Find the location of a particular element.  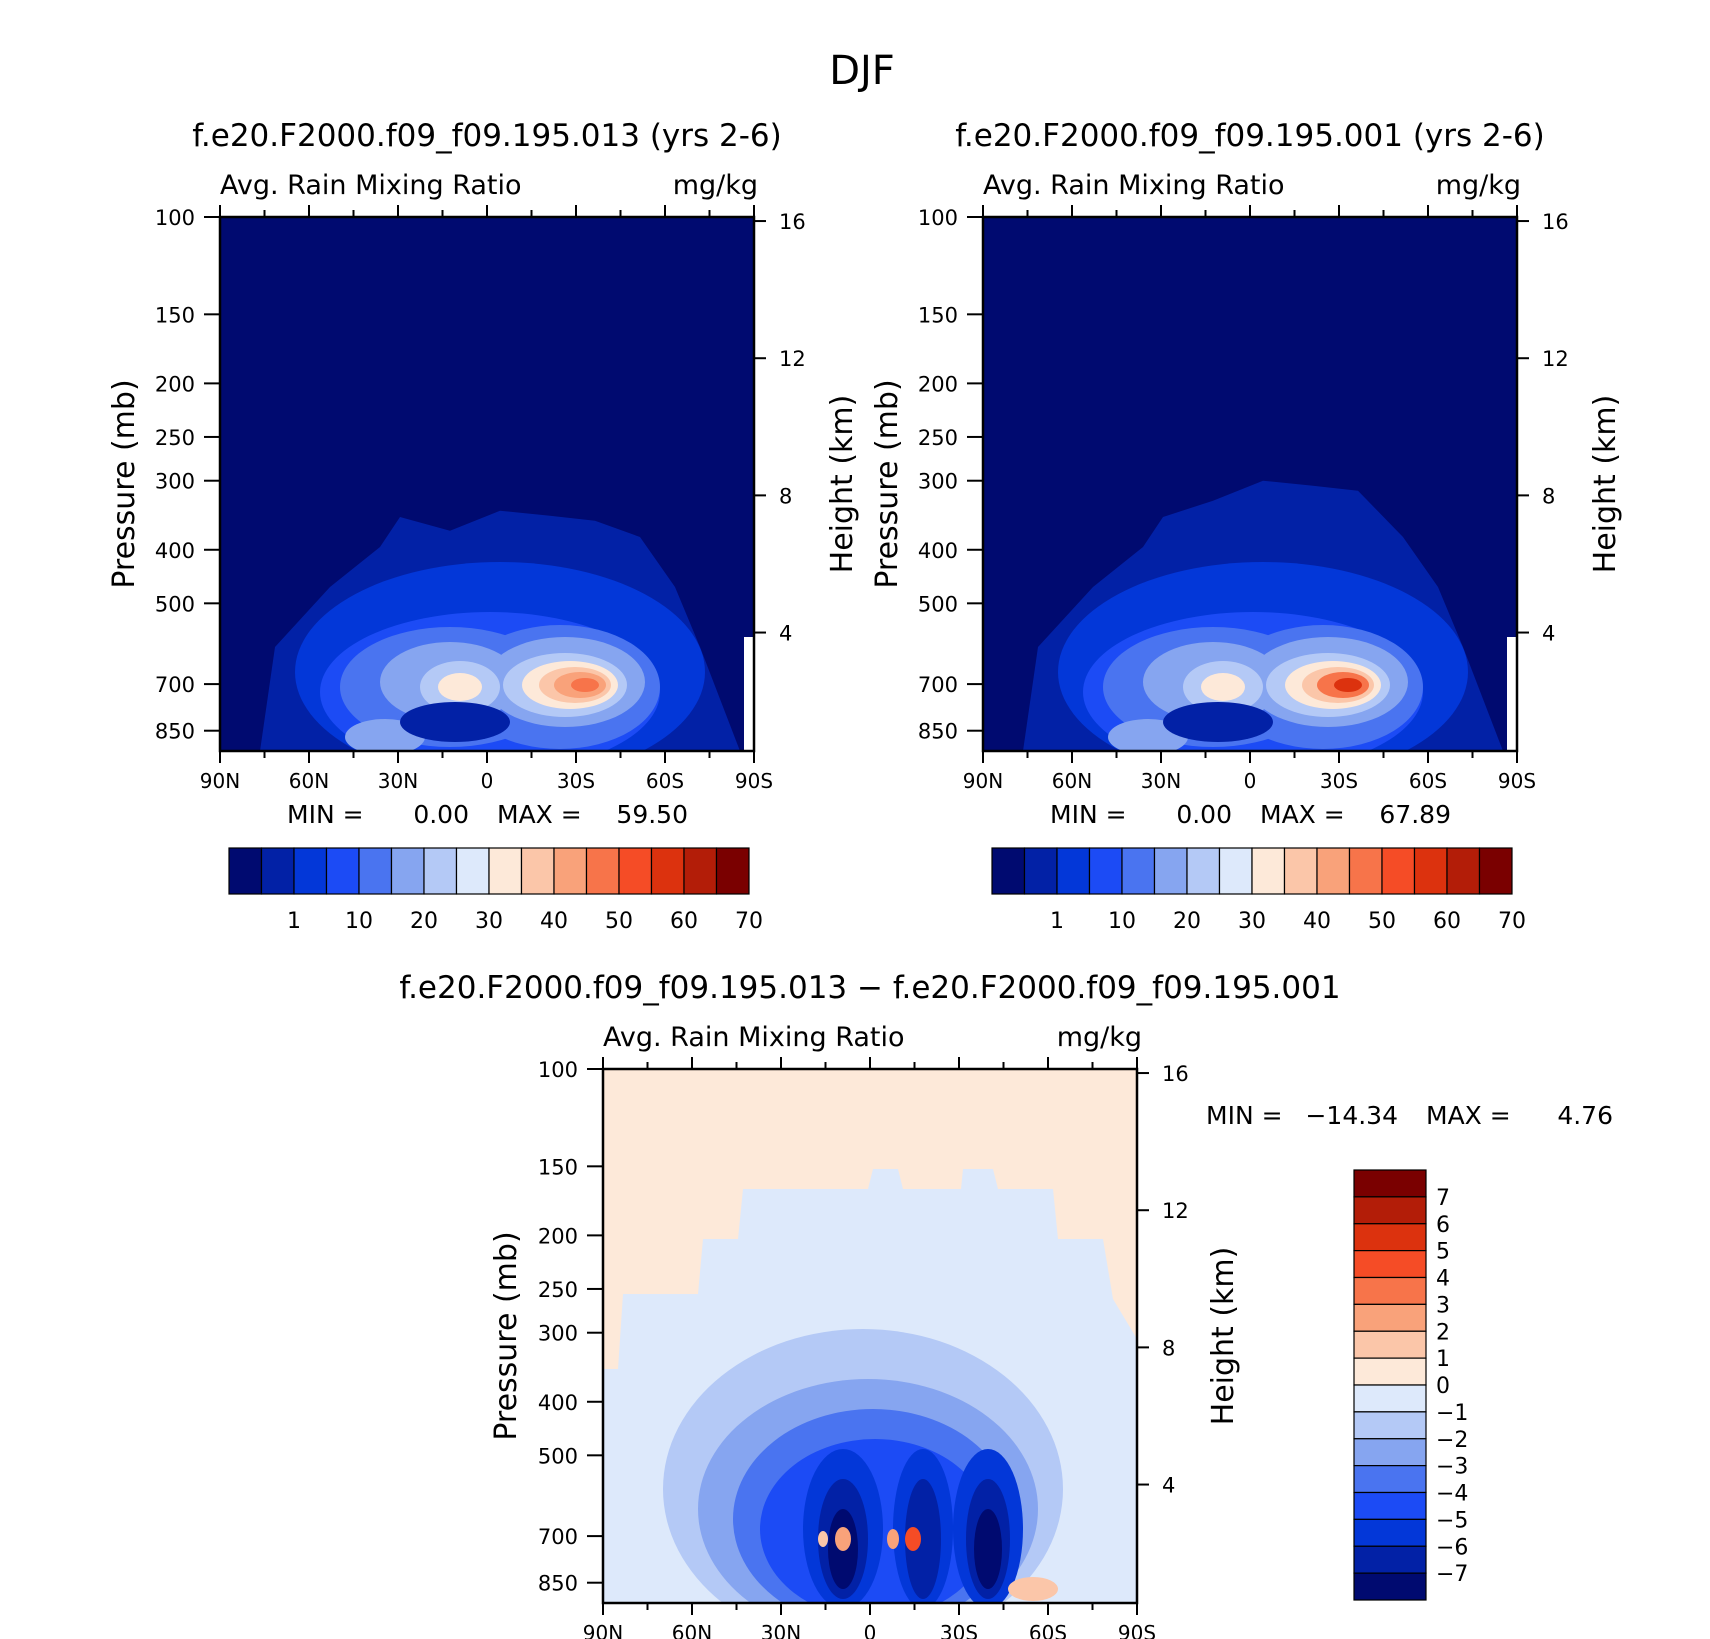

panel-a-y-tick-label: 150 is located at coordinates (175, 315).